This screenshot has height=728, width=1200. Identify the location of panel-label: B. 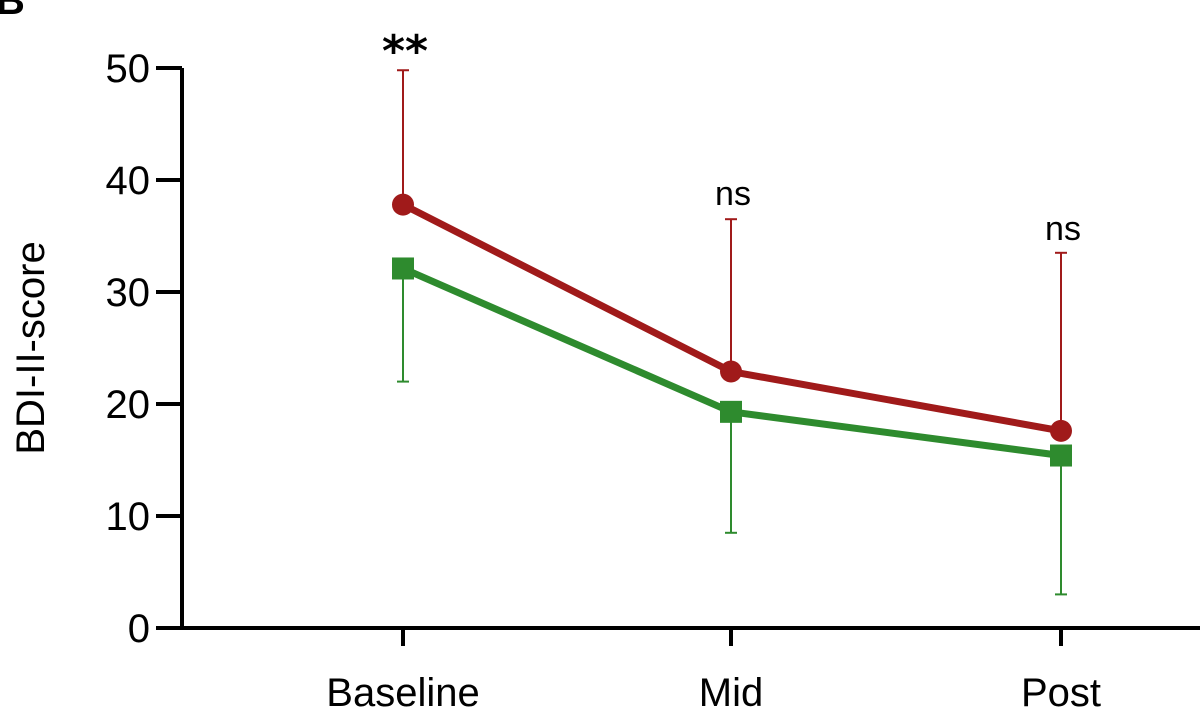
(12, 11).